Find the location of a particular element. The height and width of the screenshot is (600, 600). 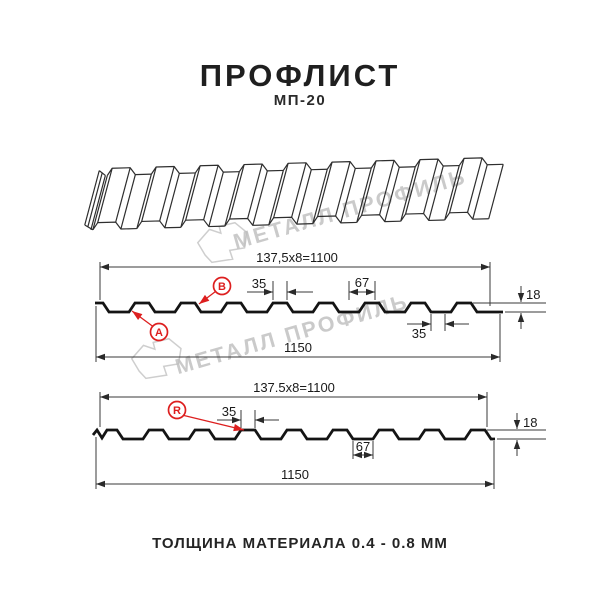

page-title: ПРОФЛИСТ is located at coordinates (300, 75).